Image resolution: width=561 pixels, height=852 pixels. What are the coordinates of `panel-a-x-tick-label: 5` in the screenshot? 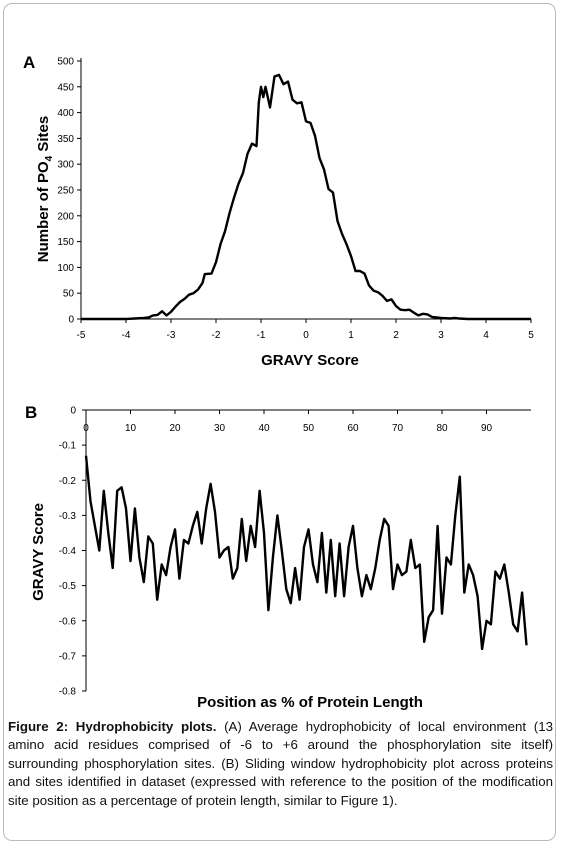 It's located at (531, 335).